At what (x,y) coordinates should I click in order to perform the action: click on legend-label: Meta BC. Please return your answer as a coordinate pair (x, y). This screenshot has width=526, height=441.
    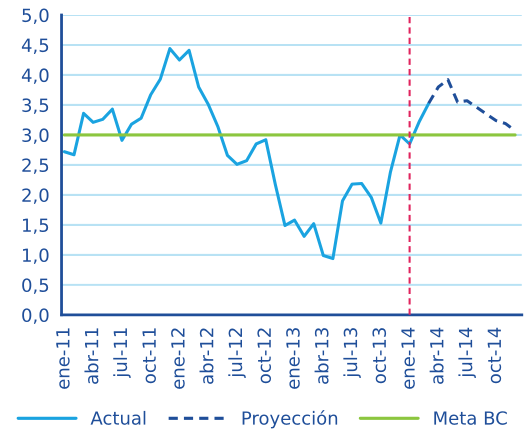
    Looking at the image, I should click on (470, 418).